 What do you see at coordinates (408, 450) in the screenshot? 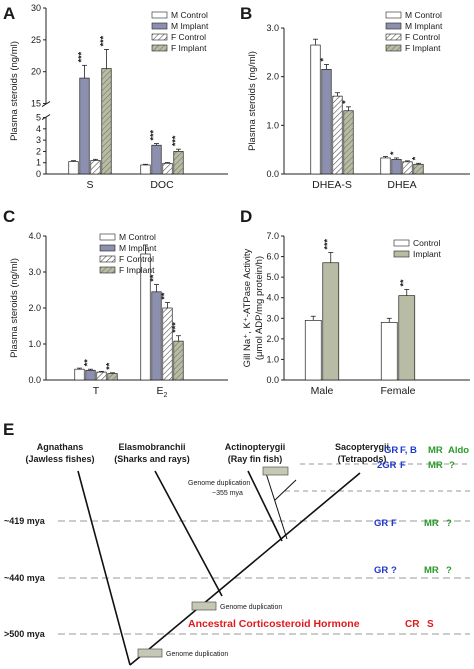
I see `gr-ligand-label: F, B` at bounding box center [408, 450].